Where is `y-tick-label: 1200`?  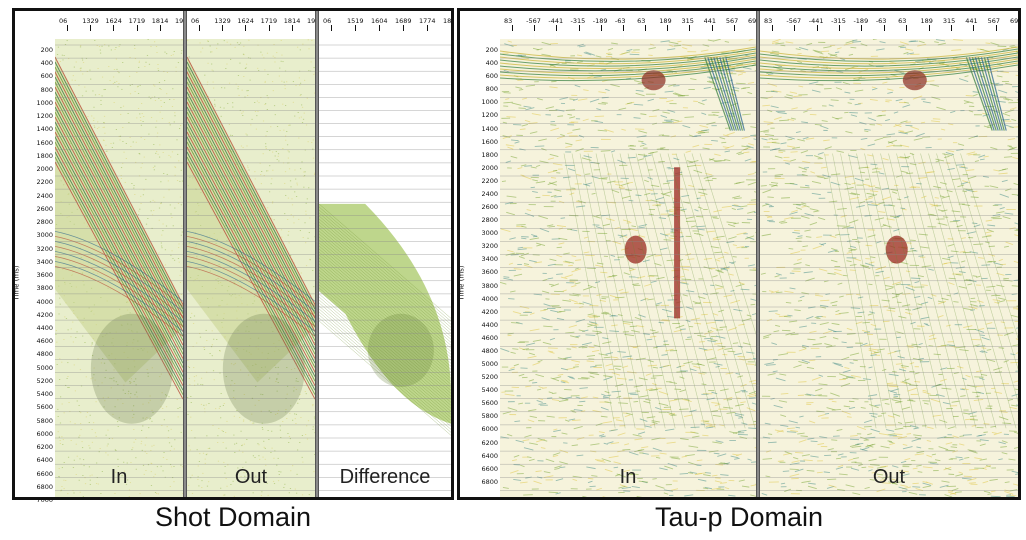
y-tick-label: 1200 is located at coordinates (489, 115).